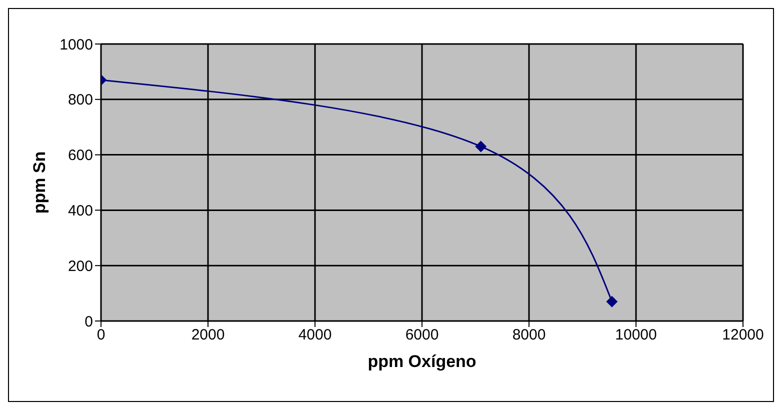 This screenshot has width=782, height=410. Describe the element at coordinates (422, 361) in the screenshot. I see `x-axis-title: ppm Oxígeno` at that location.